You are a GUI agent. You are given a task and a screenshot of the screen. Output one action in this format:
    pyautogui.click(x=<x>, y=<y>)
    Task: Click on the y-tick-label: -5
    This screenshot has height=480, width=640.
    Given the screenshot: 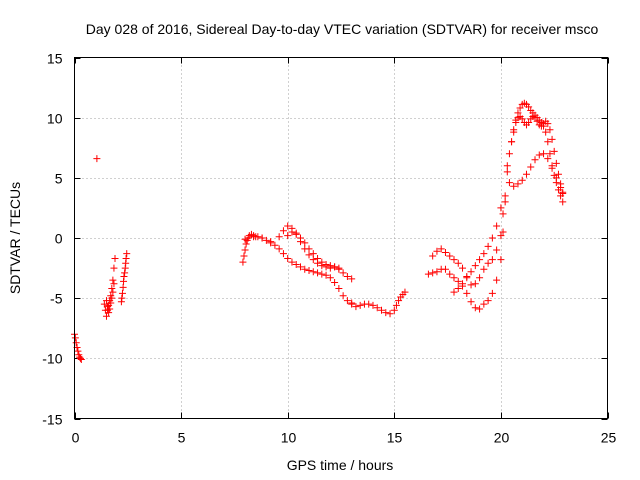 What is the action you would take?
    pyautogui.click(x=56, y=299)
    